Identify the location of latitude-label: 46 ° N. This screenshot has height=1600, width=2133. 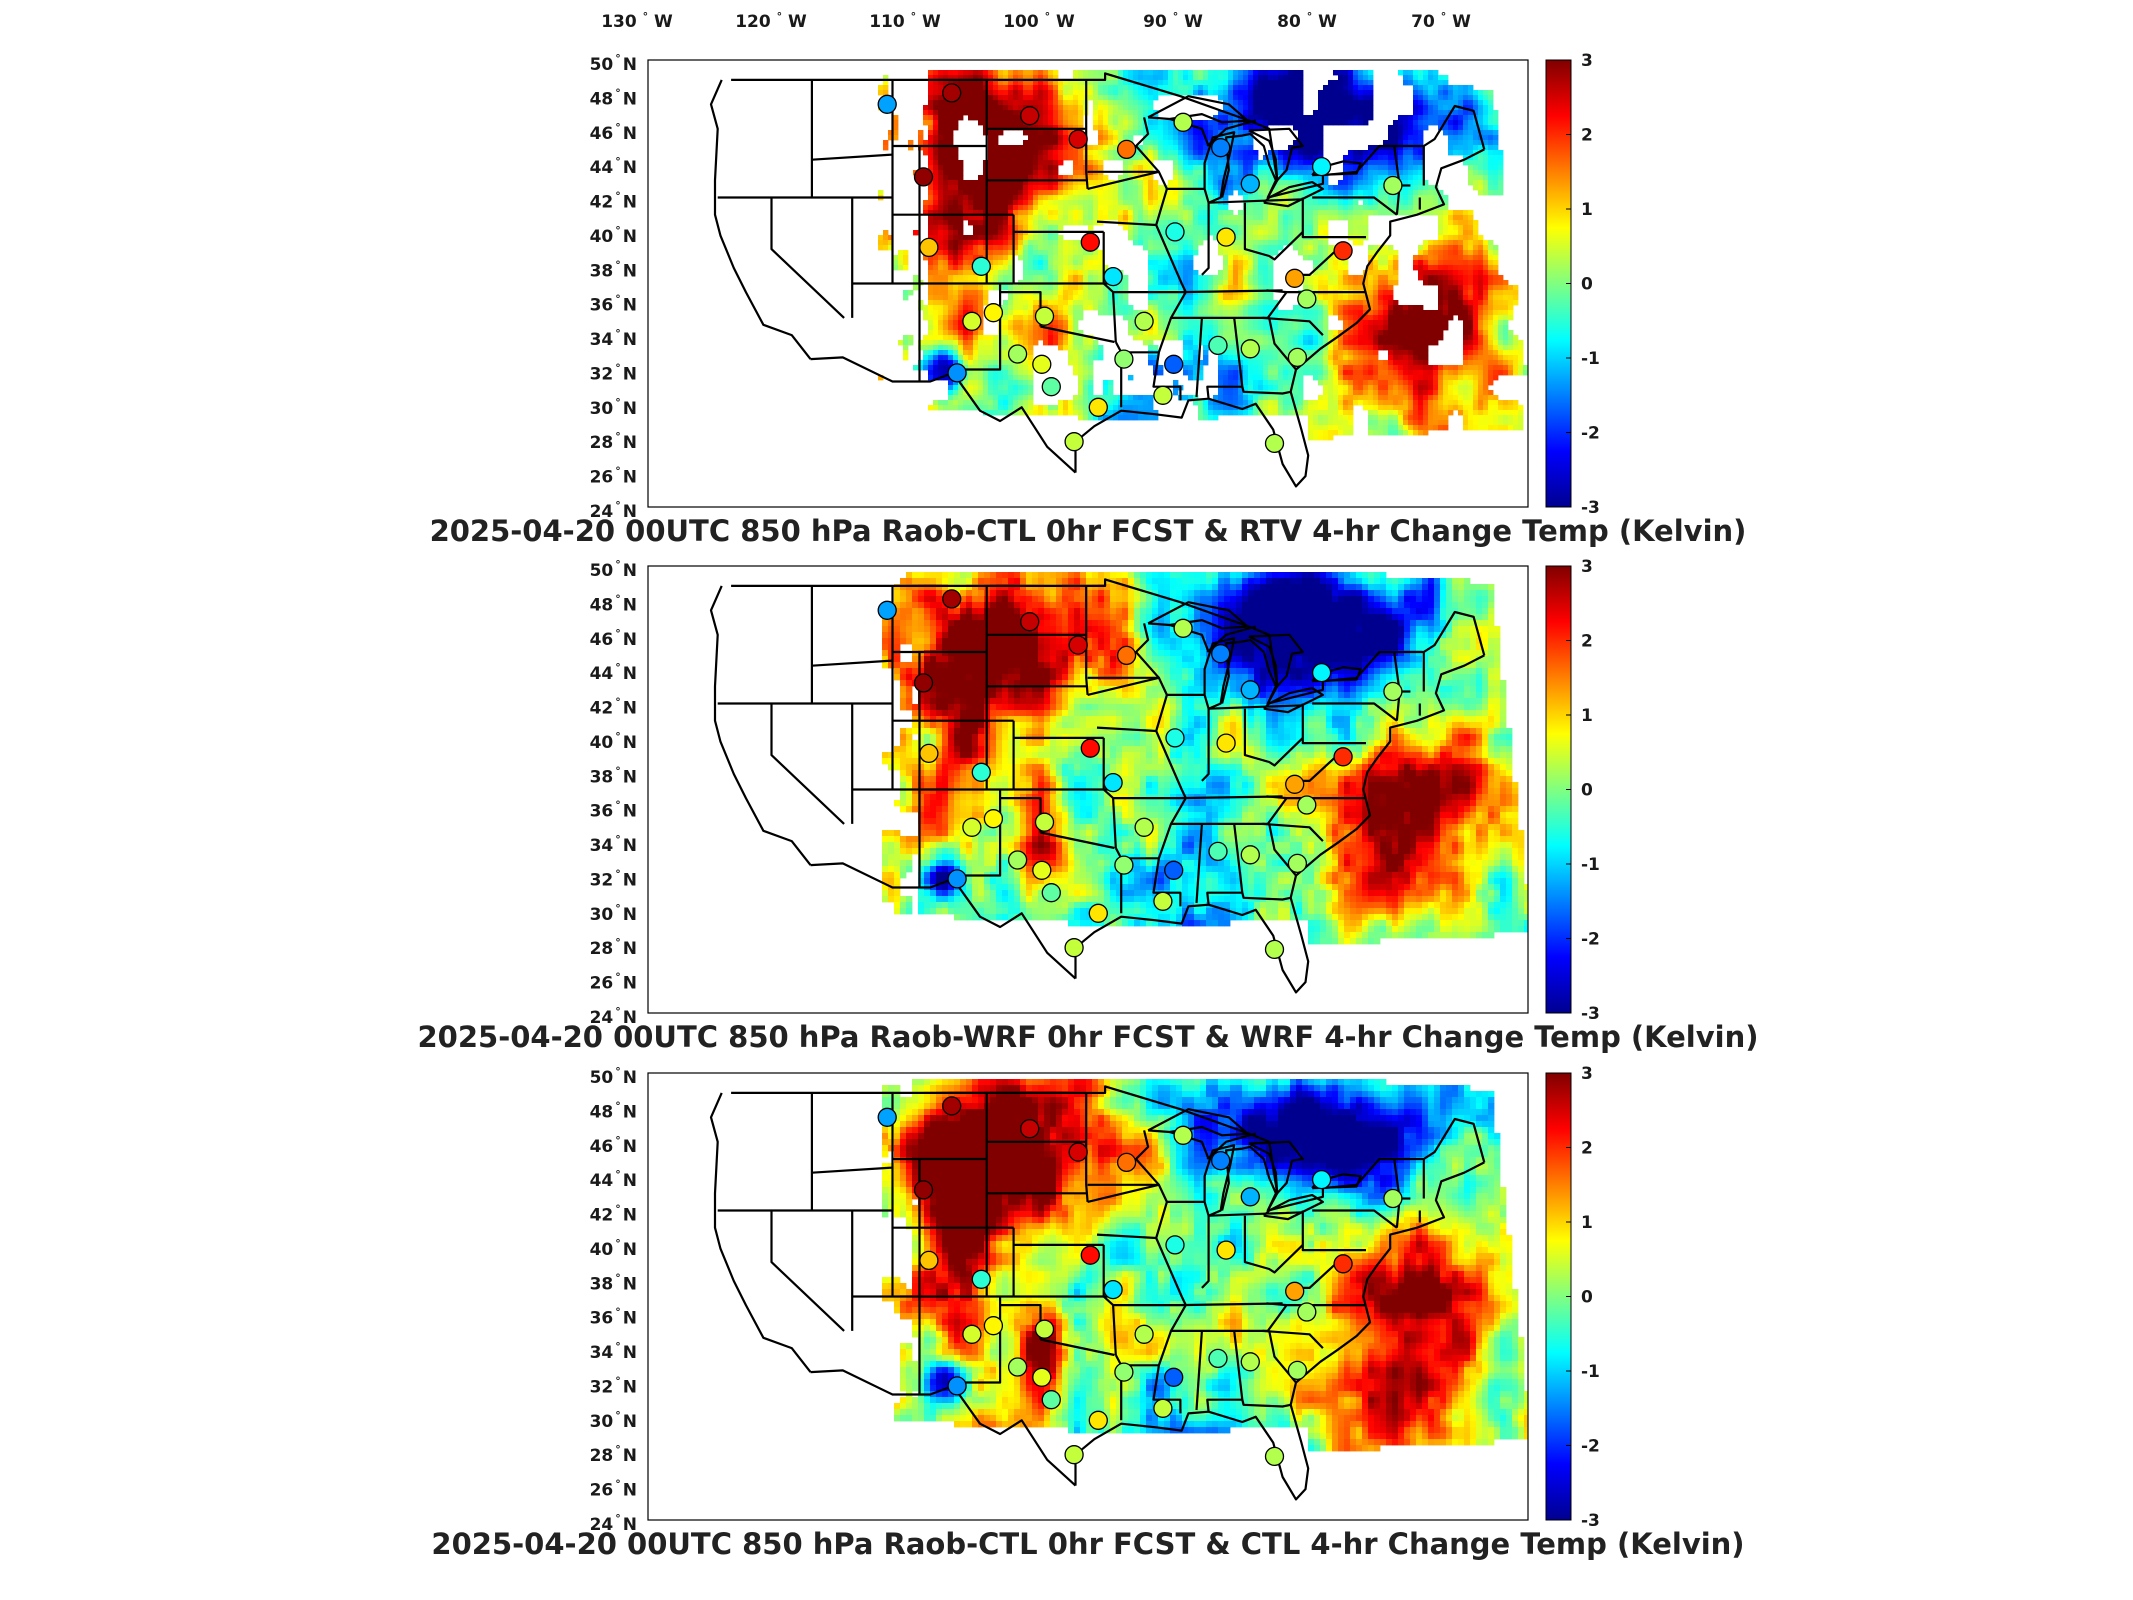
(613, 638).